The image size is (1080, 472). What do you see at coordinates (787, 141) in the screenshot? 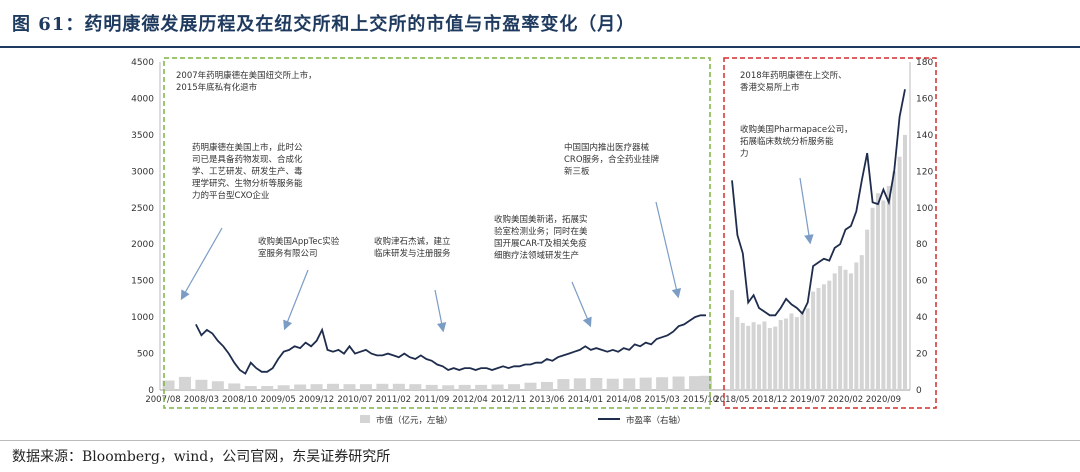
I see `annotation-text: 拓展临床数统分析服务能` at bounding box center [787, 141].